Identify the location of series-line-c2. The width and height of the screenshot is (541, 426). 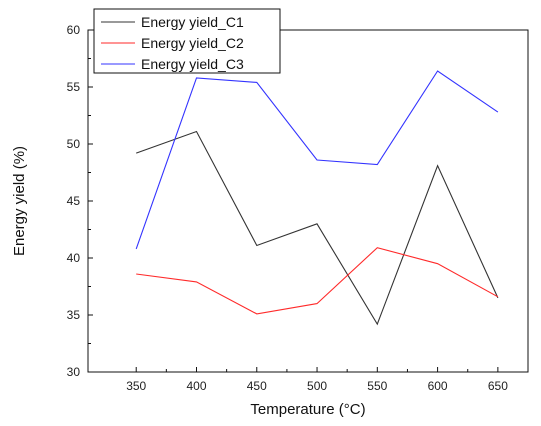
(317, 281).